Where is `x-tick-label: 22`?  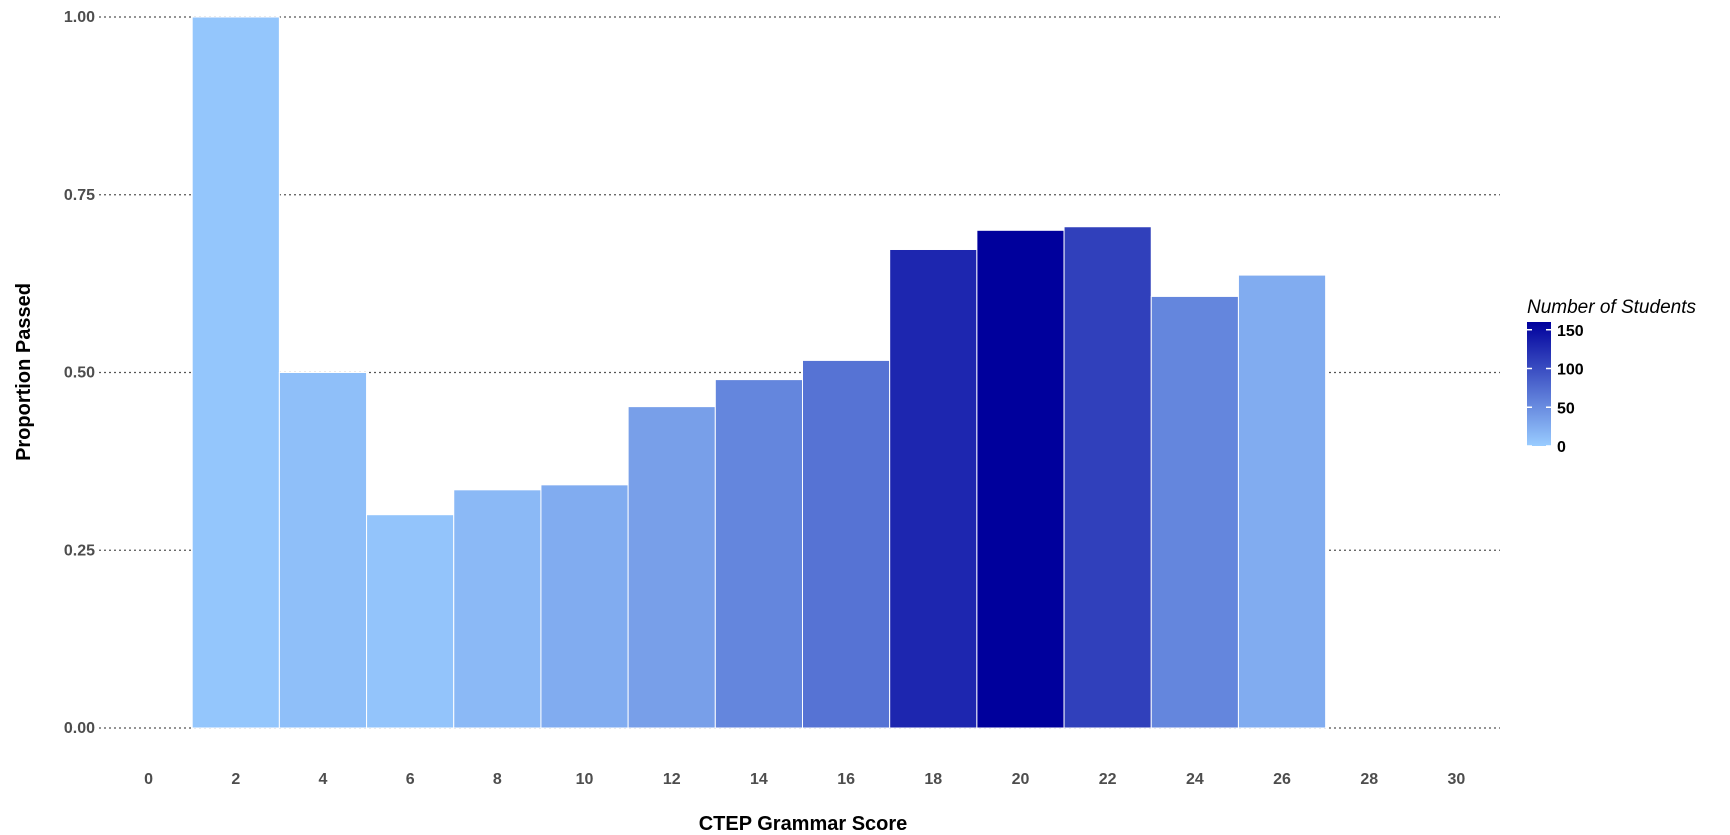 x-tick-label: 22 is located at coordinates (1108, 779).